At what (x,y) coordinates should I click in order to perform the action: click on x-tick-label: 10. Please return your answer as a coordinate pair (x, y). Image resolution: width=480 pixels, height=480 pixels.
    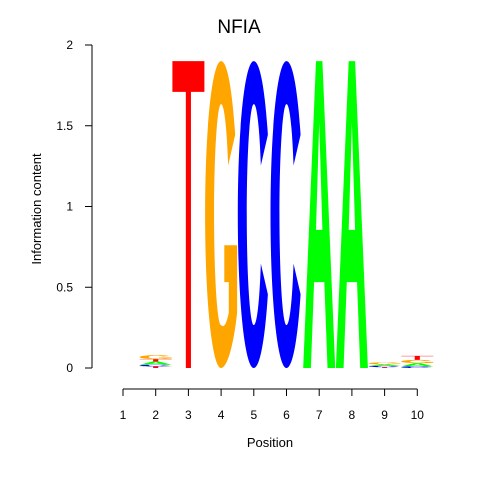
    Looking at the image, I should click on (418, 415).